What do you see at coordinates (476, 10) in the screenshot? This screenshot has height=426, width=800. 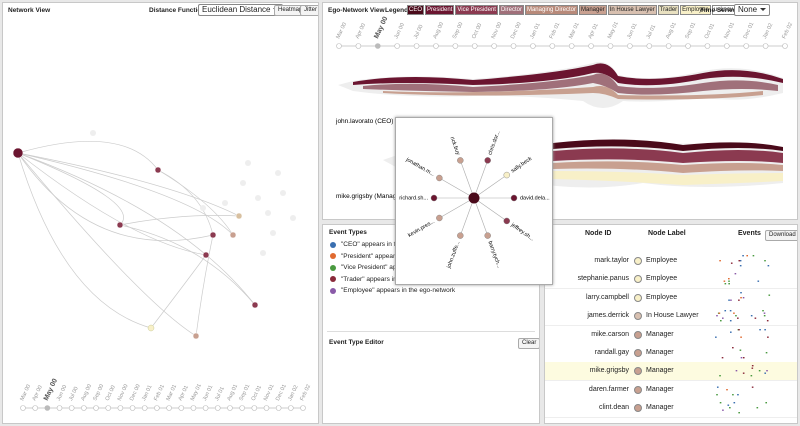 I see `legend-item: Vice President` at bounding box center [476, 10].